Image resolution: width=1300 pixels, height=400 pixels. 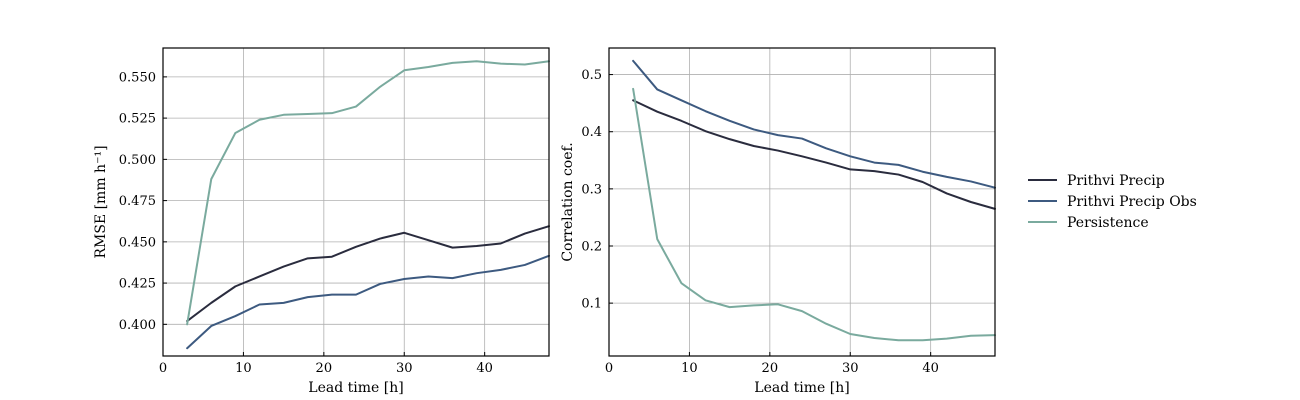 I want to click on y-tick-label: 0.5, so click(x=591, y=75).